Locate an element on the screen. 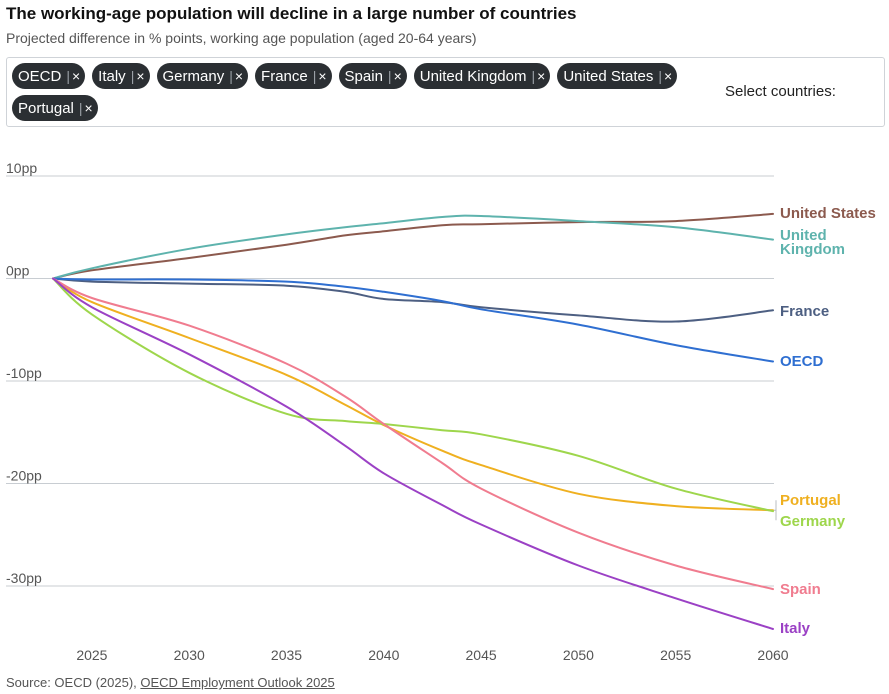 The height and width of the screenshot is (694, 889). series-label-line: United is located at coordinates (803, 235).